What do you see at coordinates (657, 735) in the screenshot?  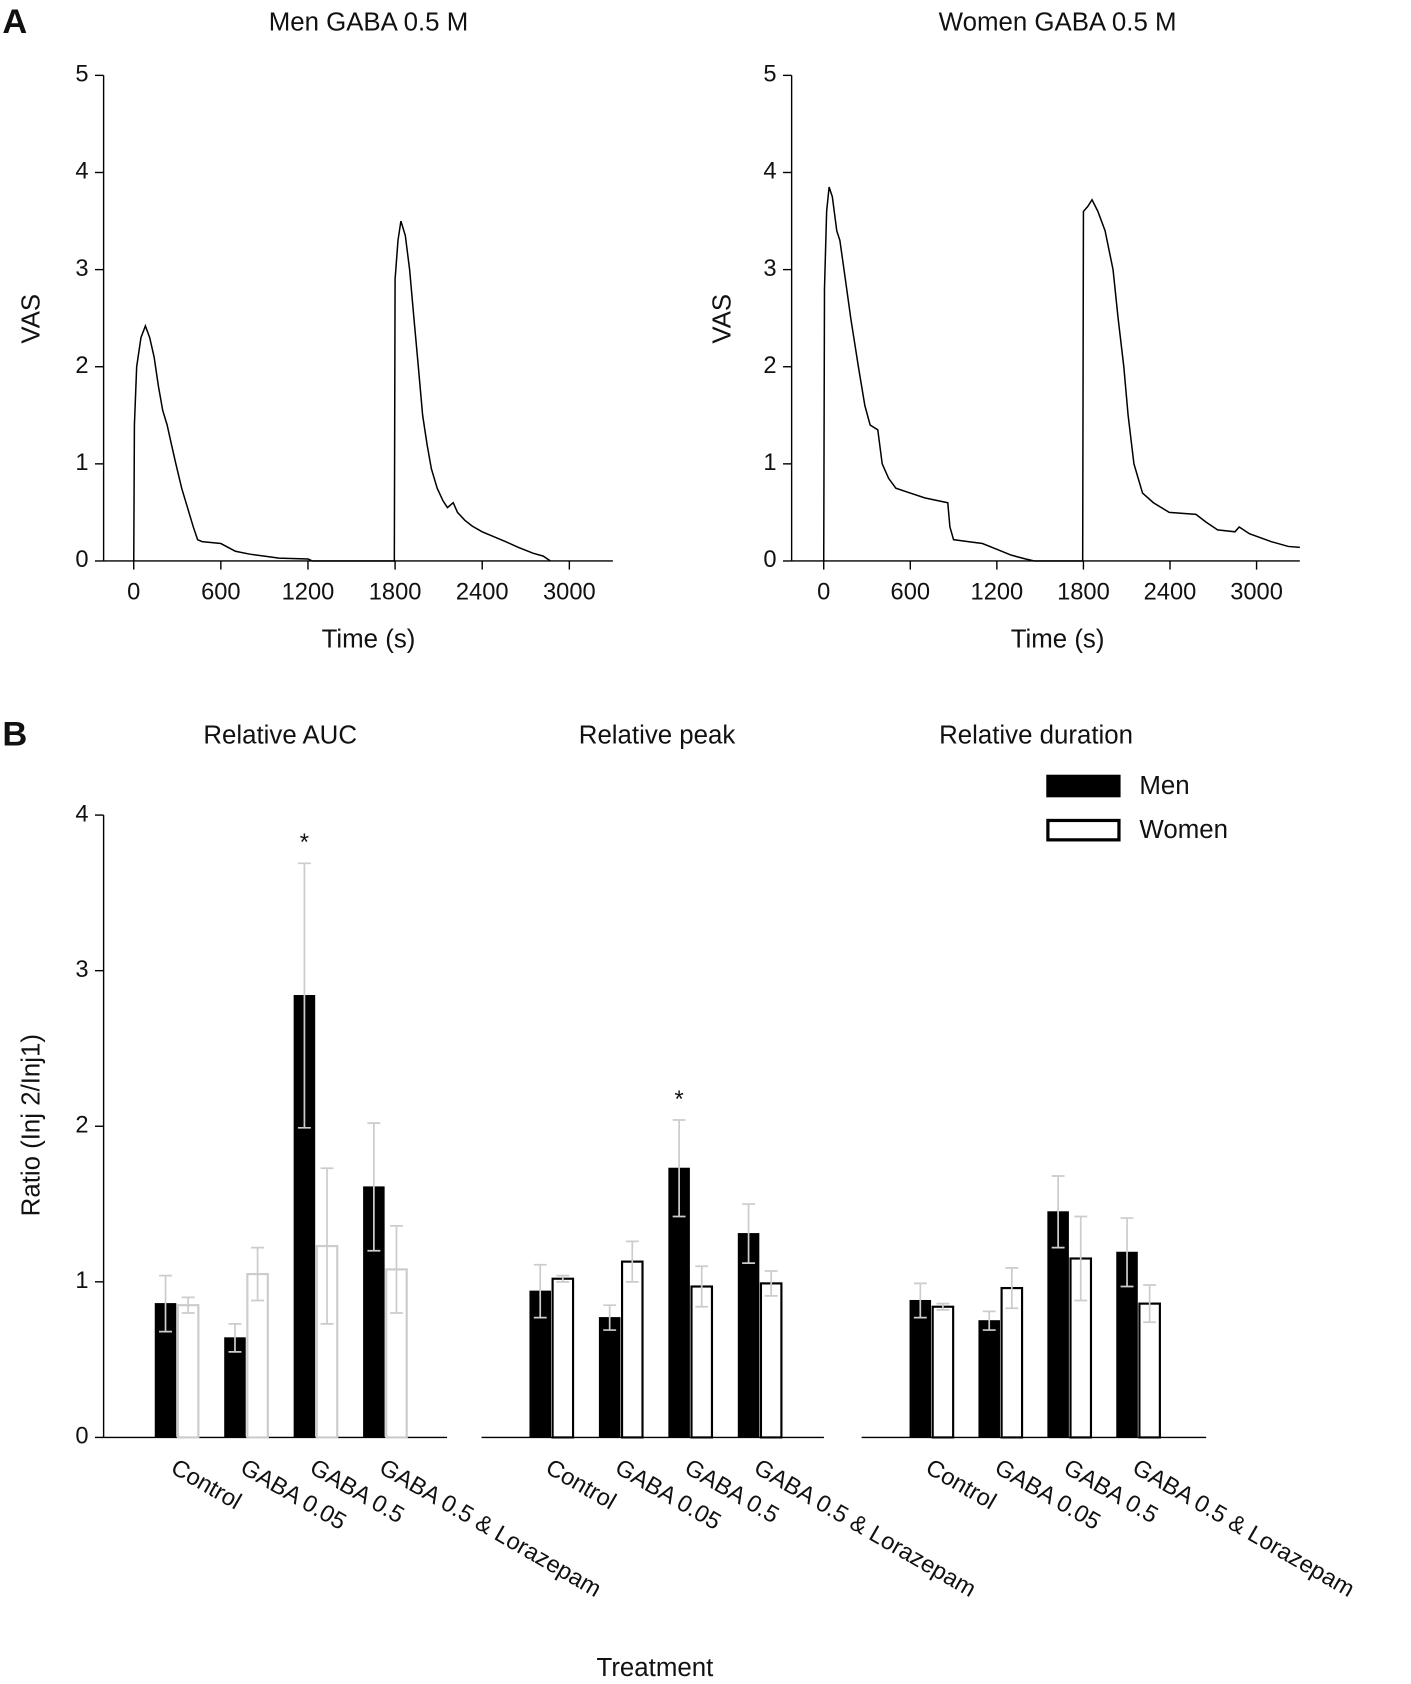 I see `chart-title: Relative peak` at bounding box center [657, 735].